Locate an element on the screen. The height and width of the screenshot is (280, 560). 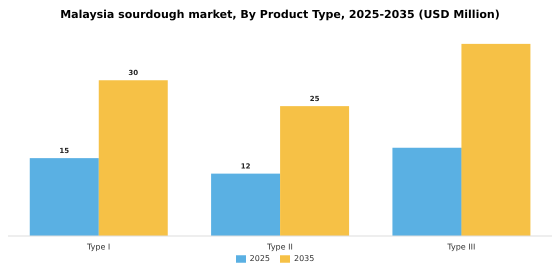
x-tick-label: Type I is located at coordinates (98, 247).